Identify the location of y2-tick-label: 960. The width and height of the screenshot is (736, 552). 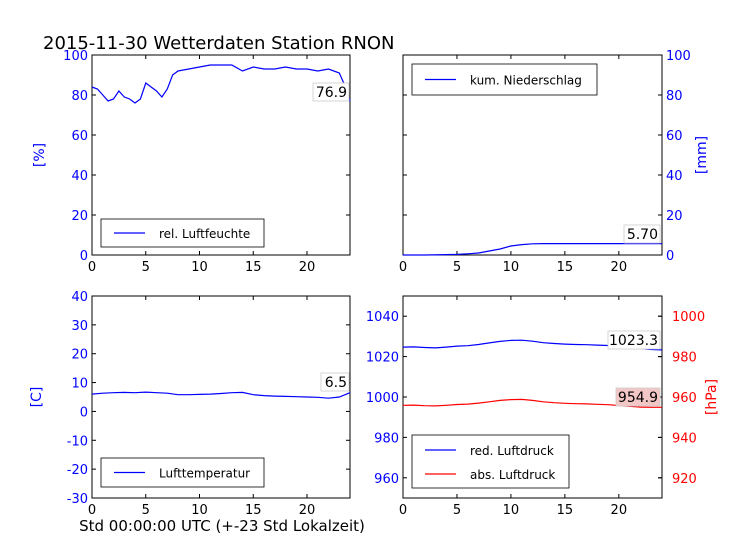
(684, 398).